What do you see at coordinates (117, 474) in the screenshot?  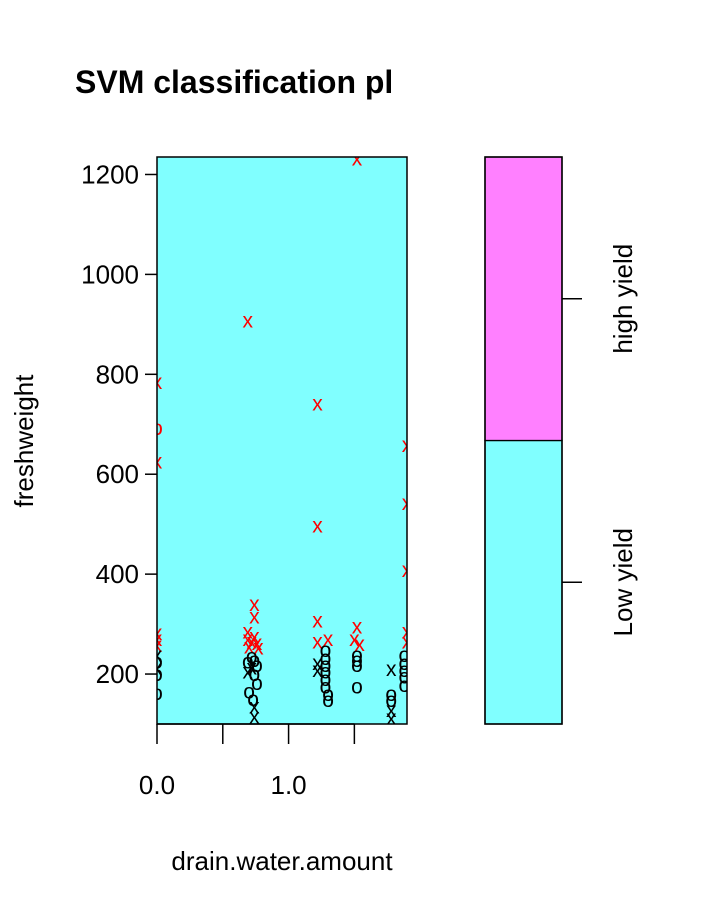 I see `y-tick-label: 600` at bounding box center [117, 474].